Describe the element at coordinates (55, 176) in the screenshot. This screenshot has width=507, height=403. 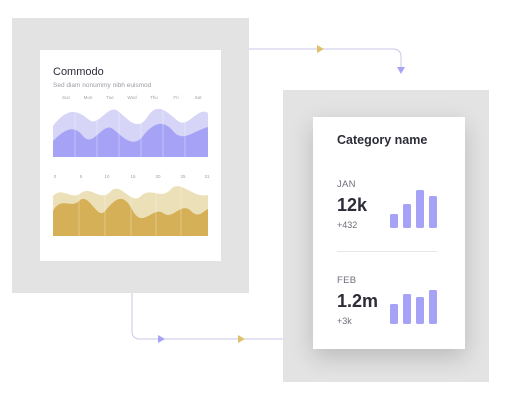
I see `date-label: 0` at that location.